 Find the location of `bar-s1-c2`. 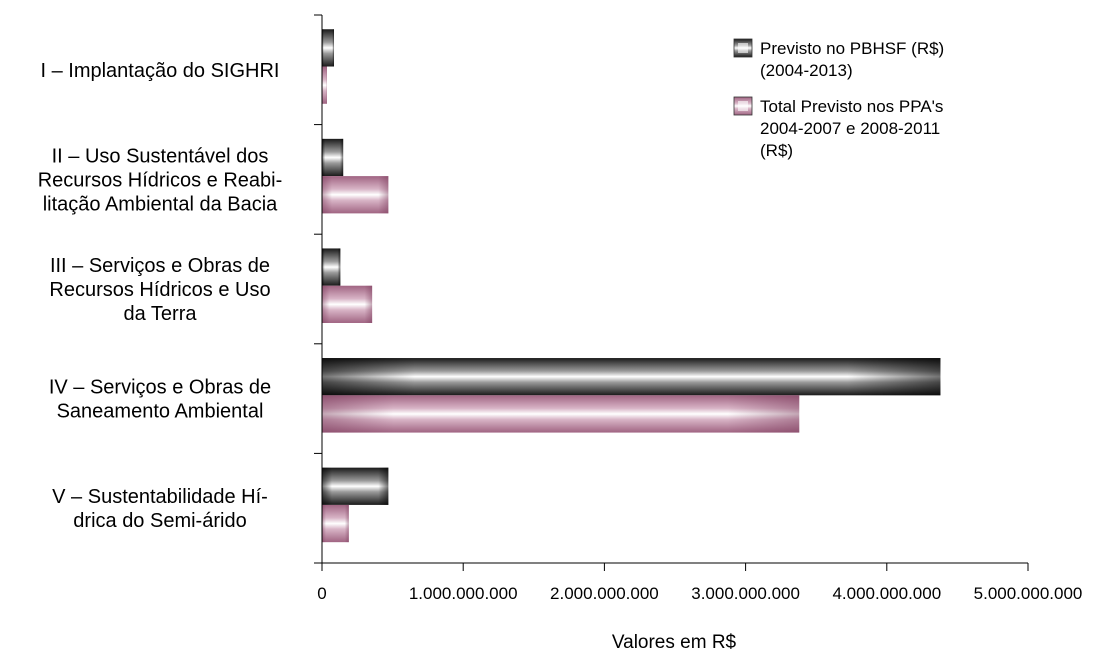

bar-s1-c2 is located at coordinates (333, 157).